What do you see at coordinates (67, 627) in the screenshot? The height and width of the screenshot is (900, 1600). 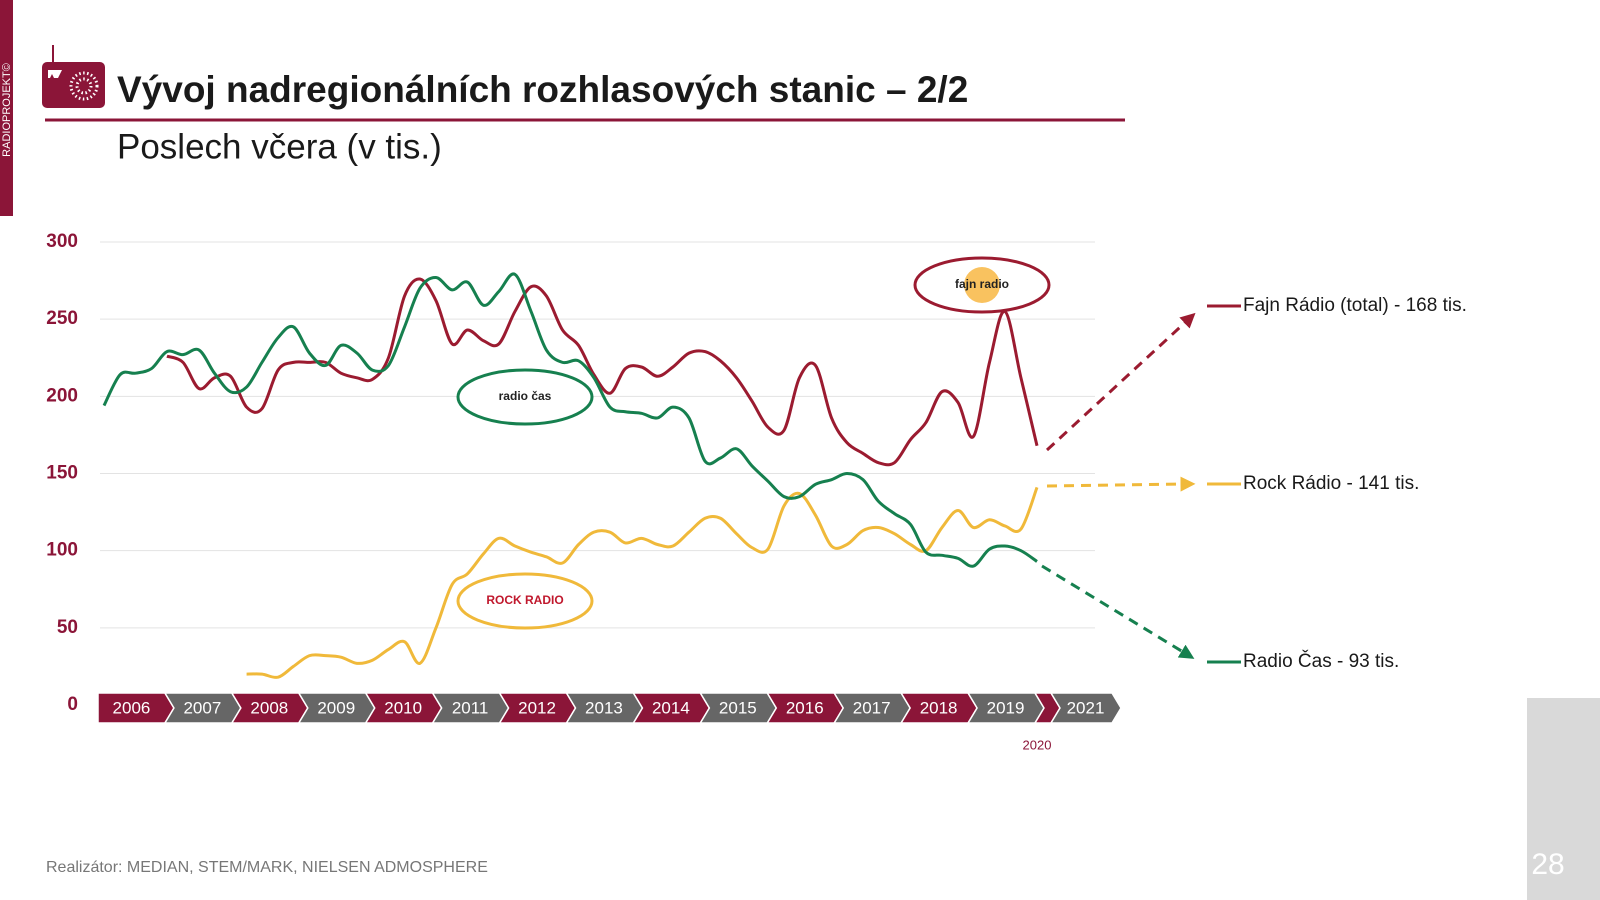 I see `y-tick-label: 50` at bounding box center [67, 627].